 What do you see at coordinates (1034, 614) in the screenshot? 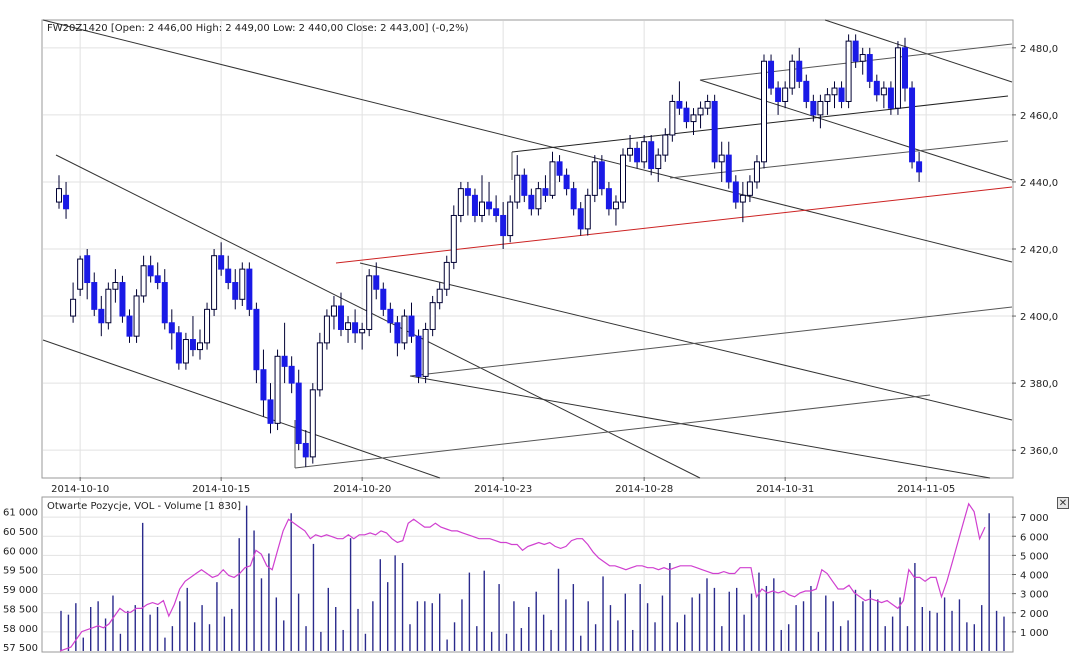
I see `volume-y-tick-label: 2 000` at bounding box center [1034, 614].